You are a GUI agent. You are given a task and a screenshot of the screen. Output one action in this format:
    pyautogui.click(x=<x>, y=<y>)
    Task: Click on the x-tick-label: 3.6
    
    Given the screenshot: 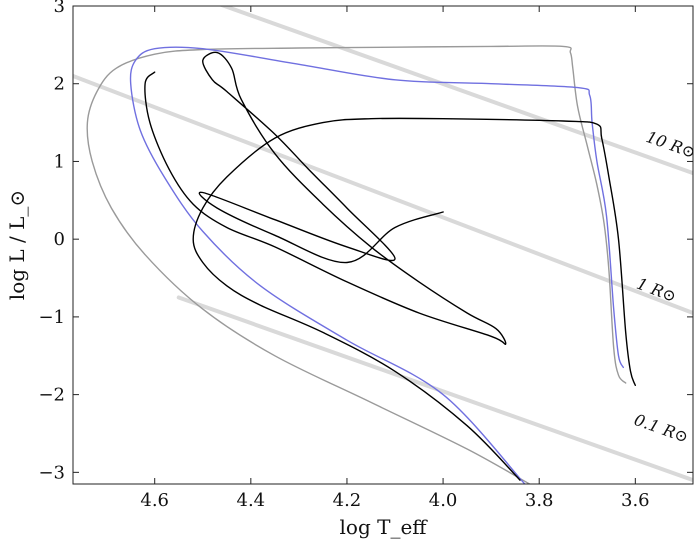 What is the action you would take?
    pyautogui.click(x=635, y=500)
    